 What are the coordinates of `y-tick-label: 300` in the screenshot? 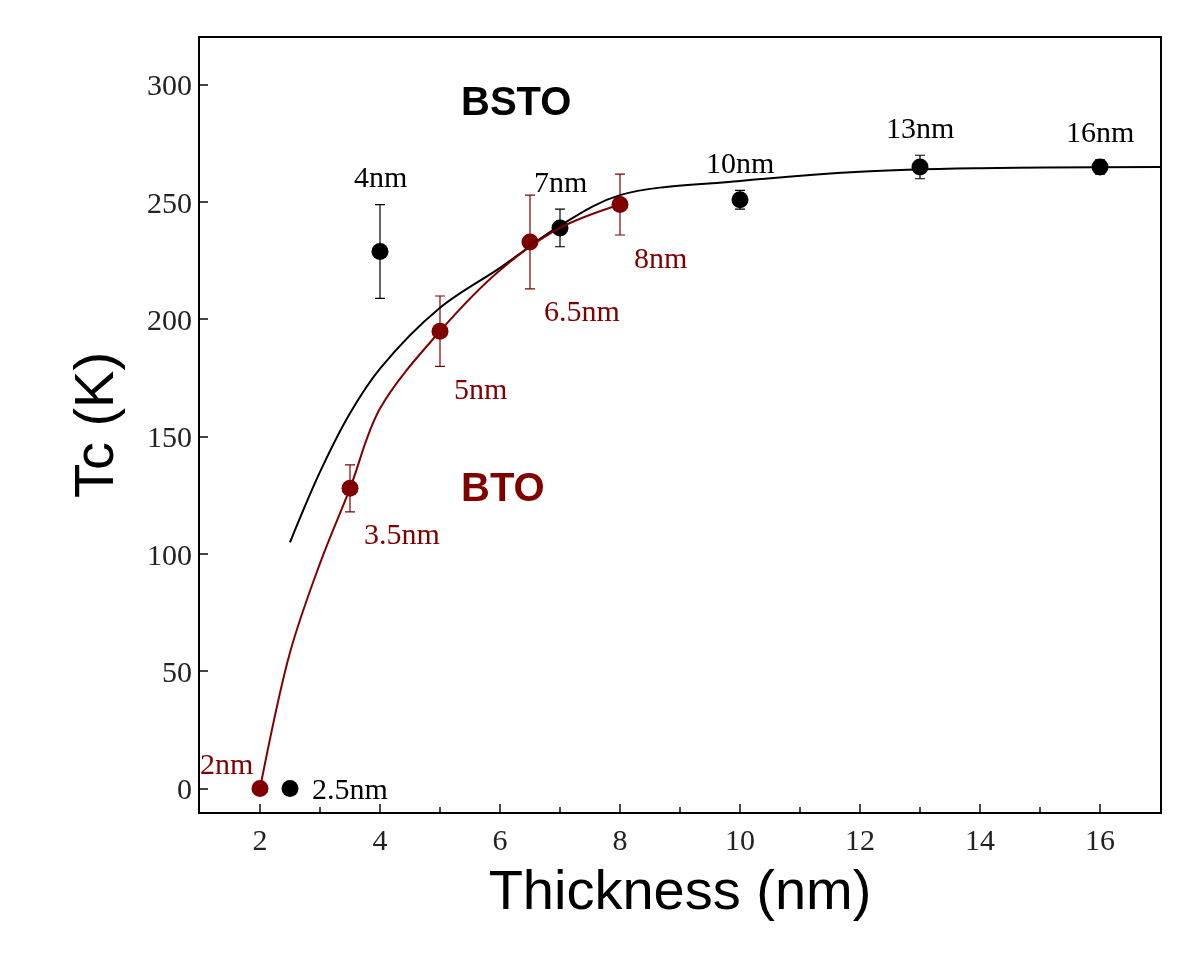 It's located at (169, 85).